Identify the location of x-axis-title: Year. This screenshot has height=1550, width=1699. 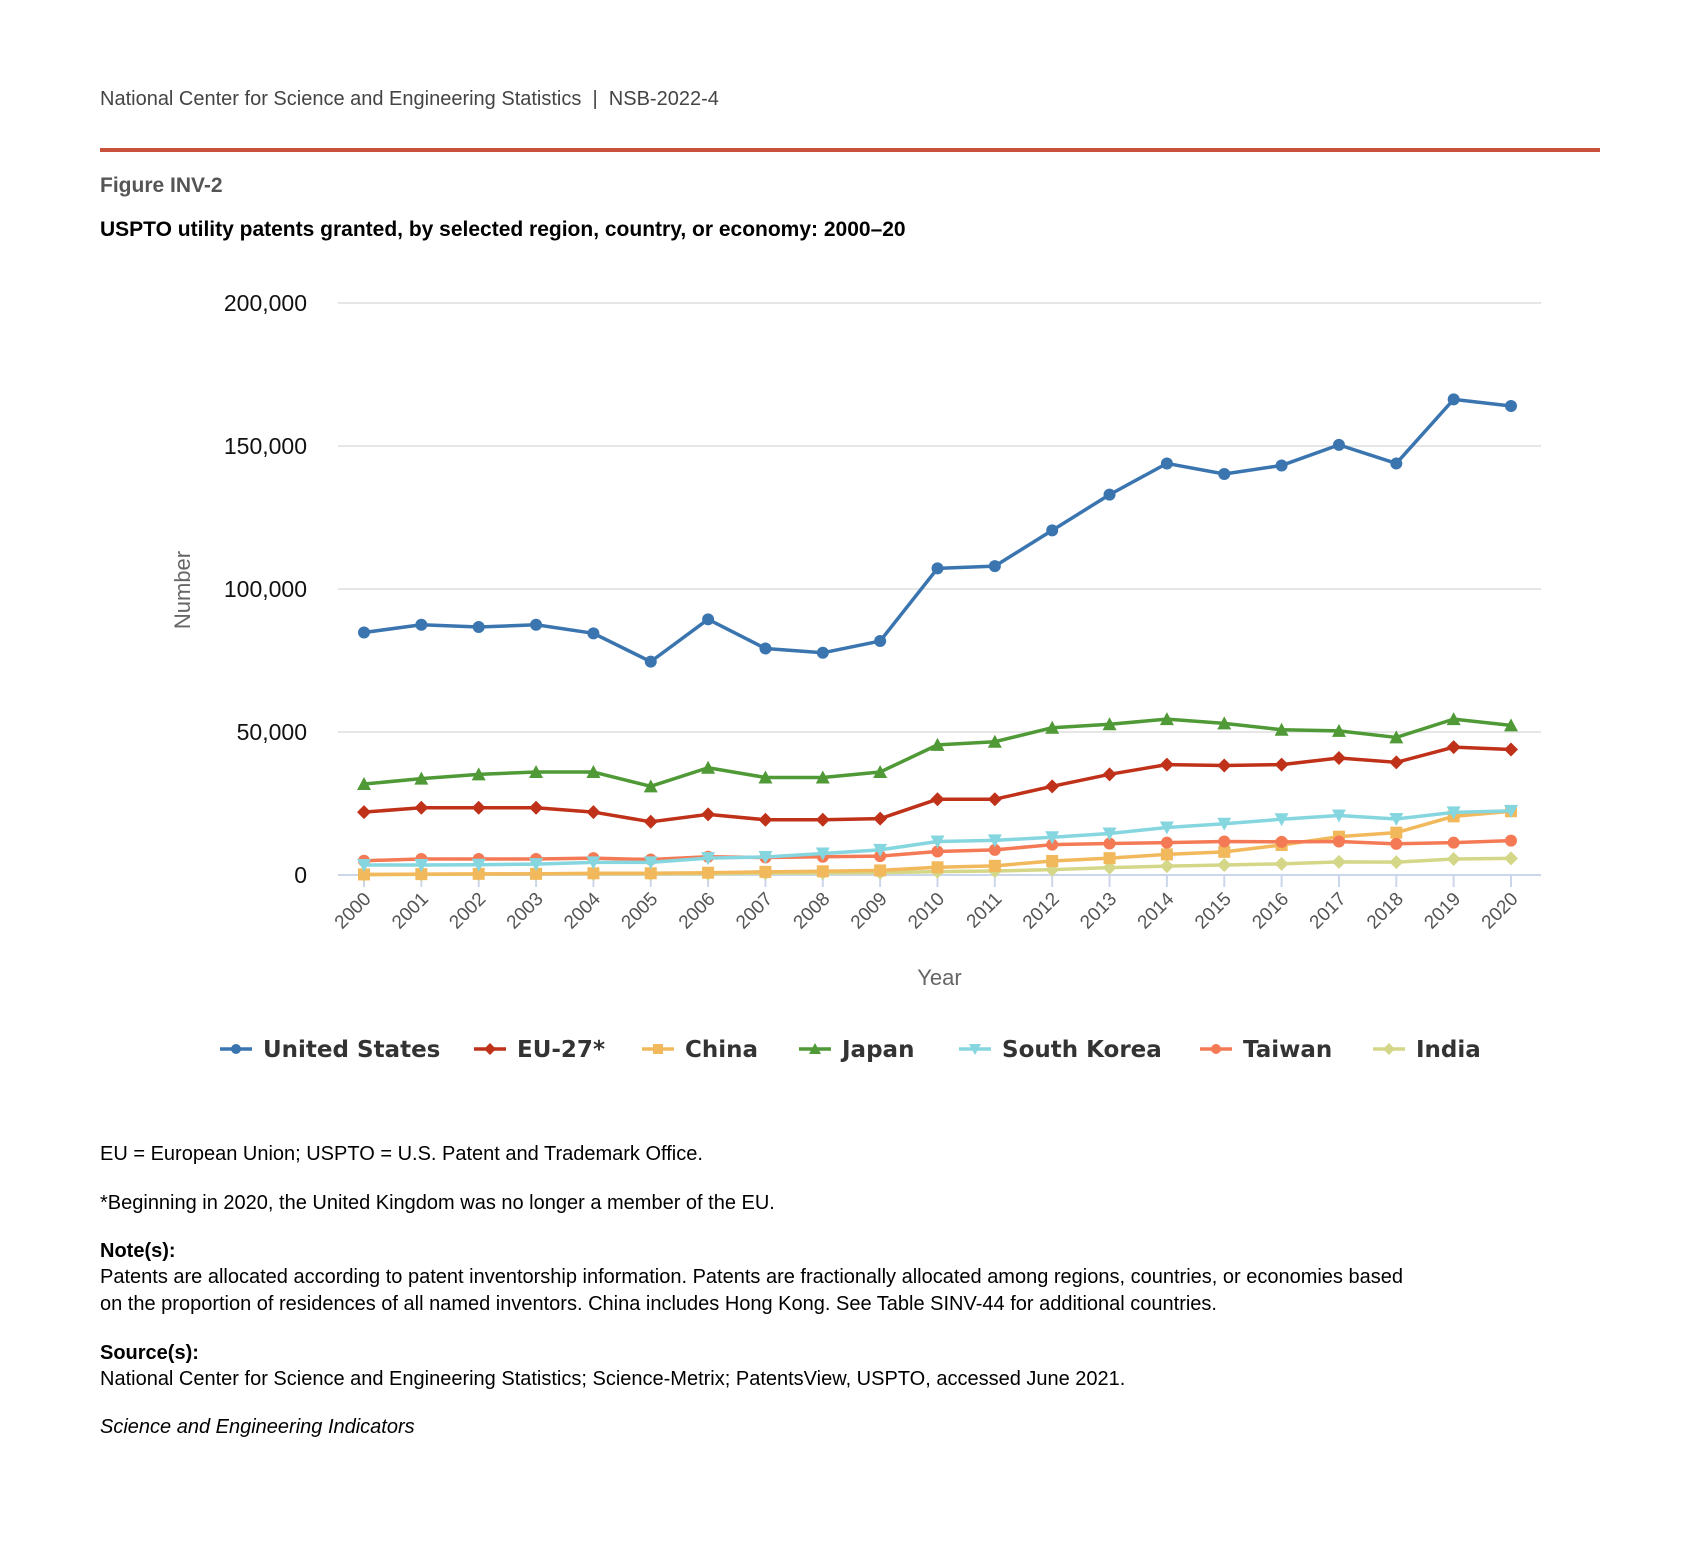
(939, 977).